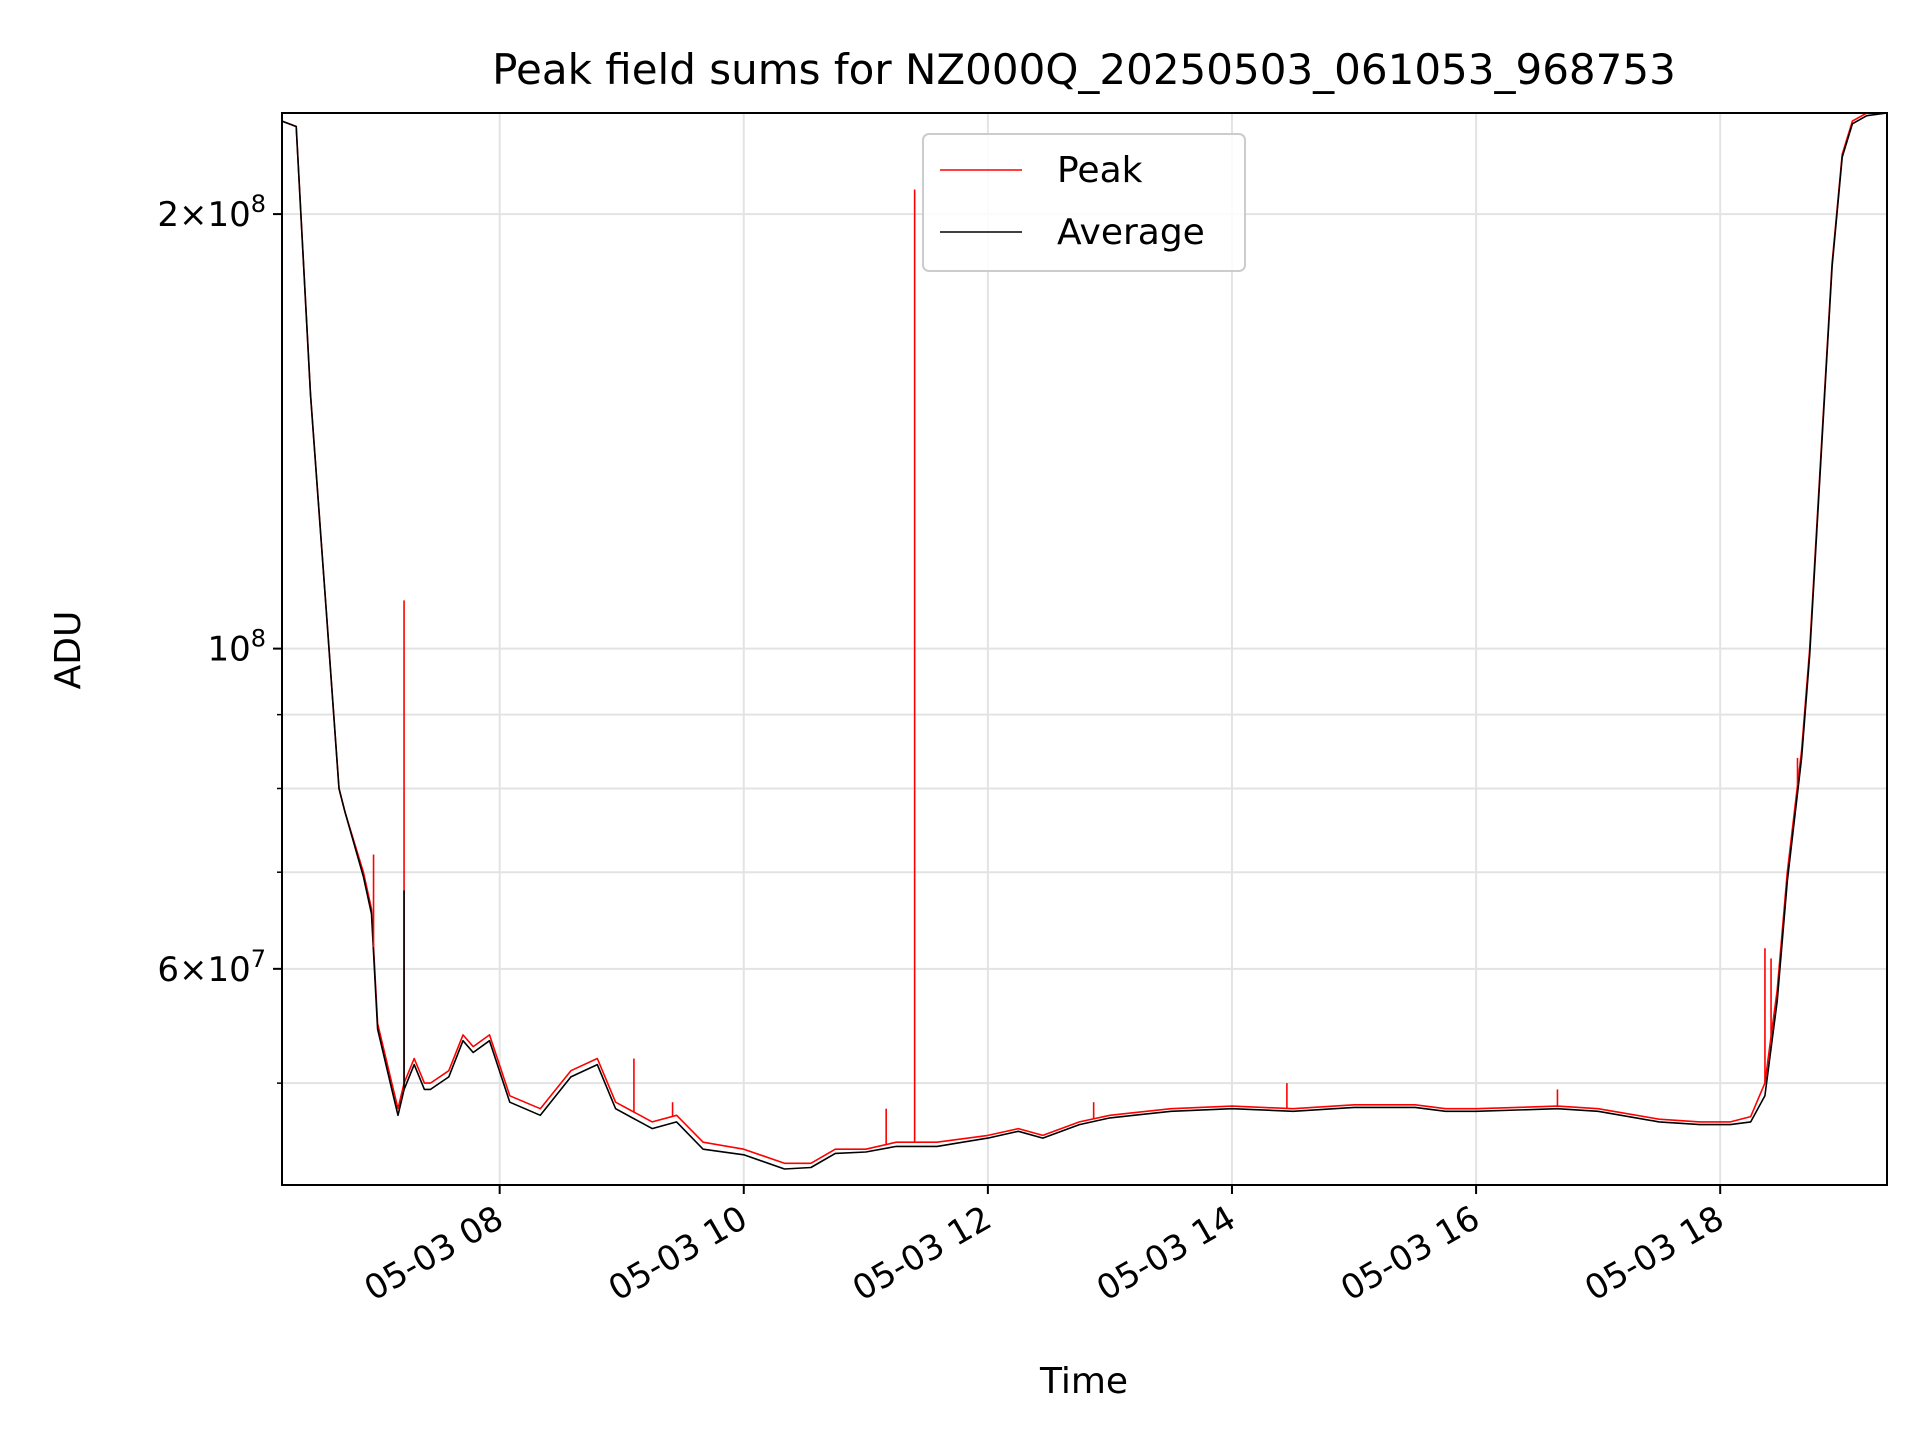  Describe the element at coordinates (211, 967) in the screenshot. I see `y-tick-label: 6×107` at that location.